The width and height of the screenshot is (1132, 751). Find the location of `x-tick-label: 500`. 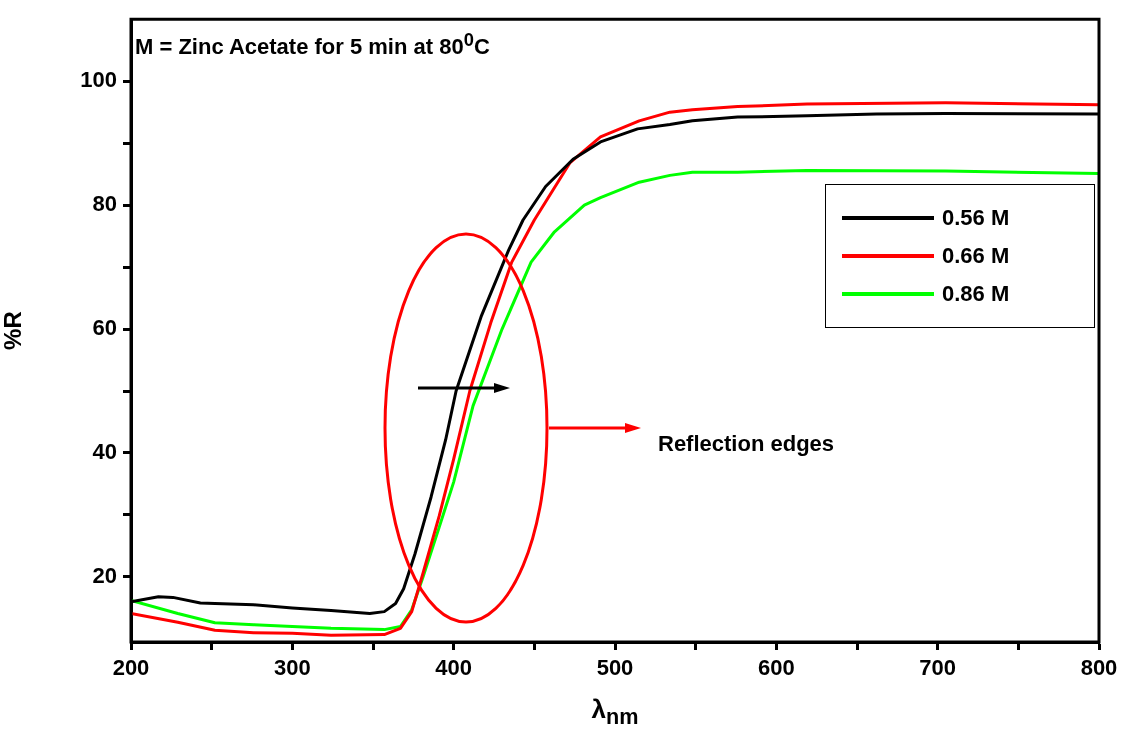

x-tick-label: 500 is located at coordinates (615, 668).